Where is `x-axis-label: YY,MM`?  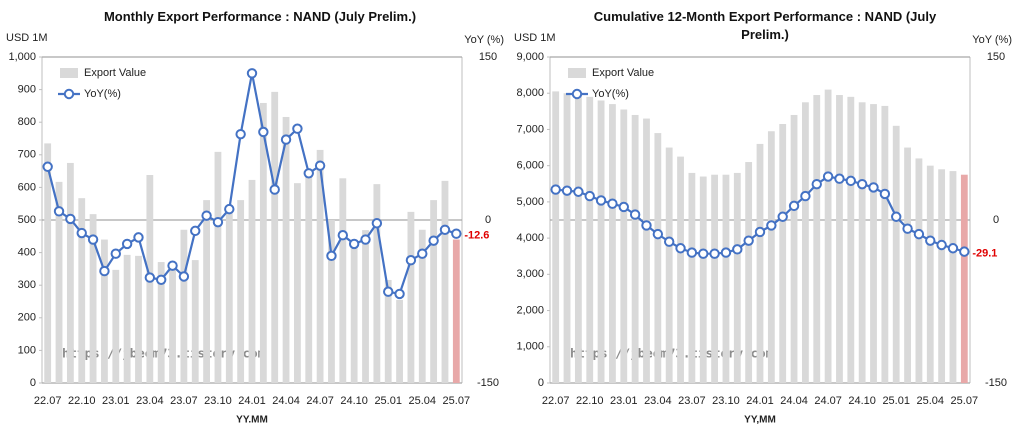
x-axis-label: YY,MM is located at coordinates (760, 420).